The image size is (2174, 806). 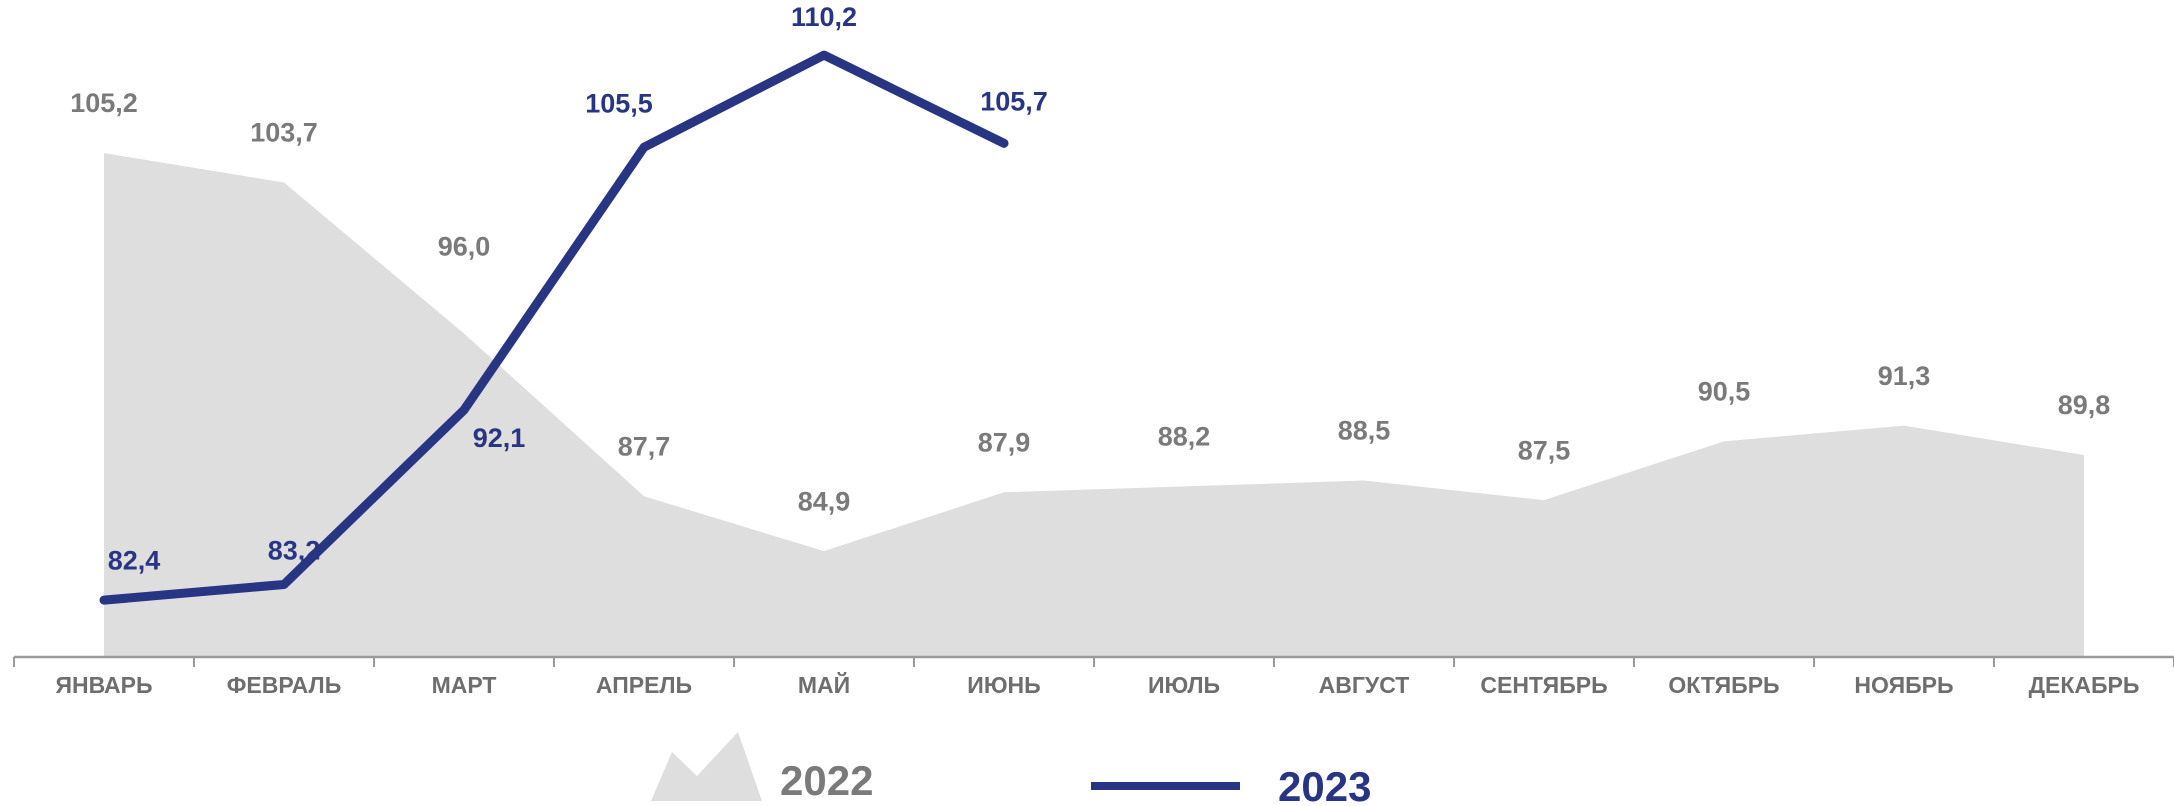 What do you see at coordinates (706, 766) in the screenshot?
I see `legend-area-icon` at bounding box center [706, 766].